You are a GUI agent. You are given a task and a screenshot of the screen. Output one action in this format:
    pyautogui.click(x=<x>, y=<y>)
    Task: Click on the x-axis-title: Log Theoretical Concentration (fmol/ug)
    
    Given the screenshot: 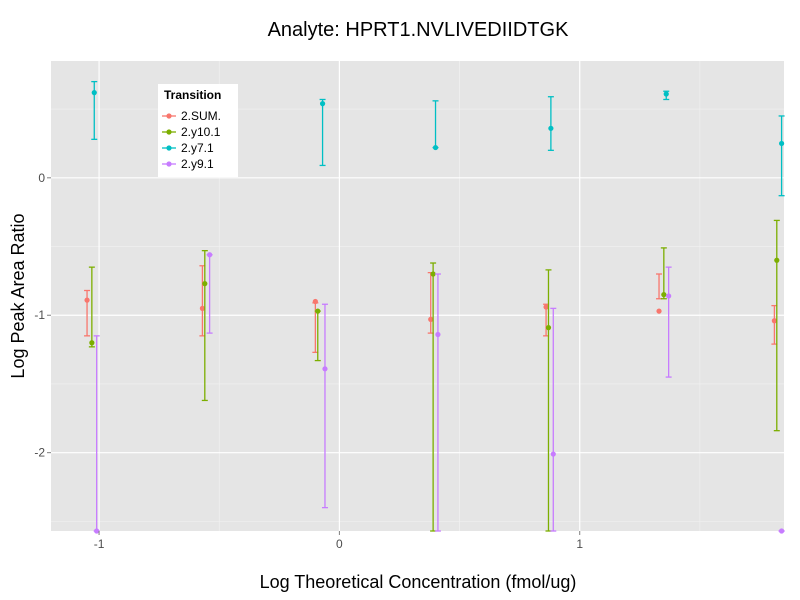 What is the action you would take?
    pyautogui.click(x=418, y=582)
    